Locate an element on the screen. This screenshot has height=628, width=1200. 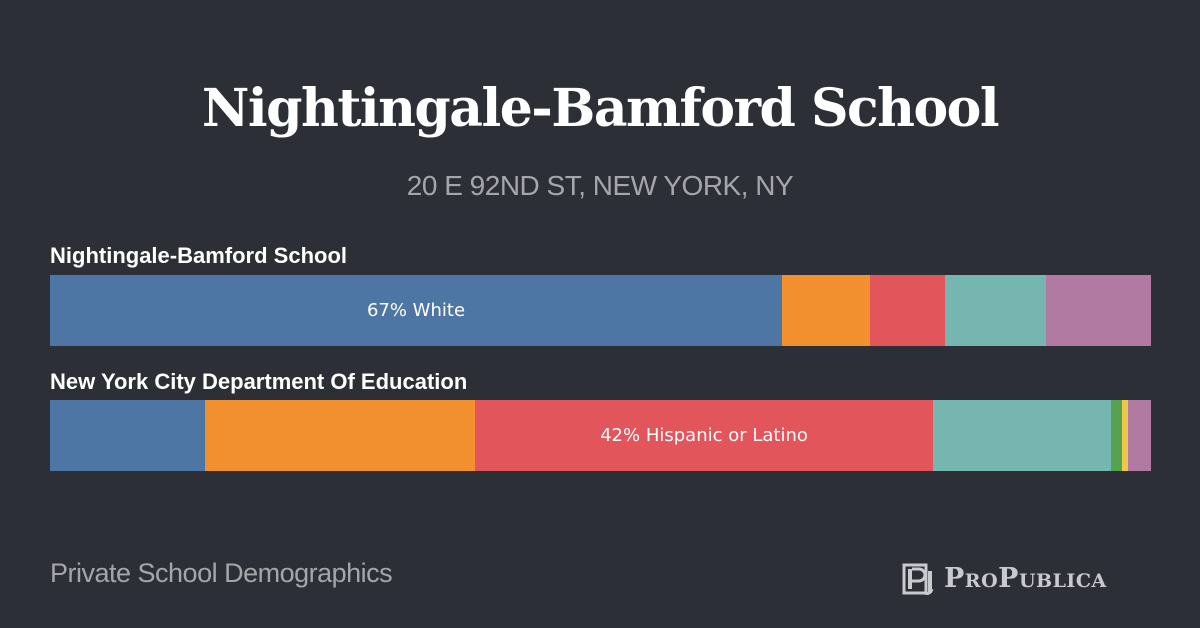
bar-segment-native_american is located at coordinates (1116, 435).